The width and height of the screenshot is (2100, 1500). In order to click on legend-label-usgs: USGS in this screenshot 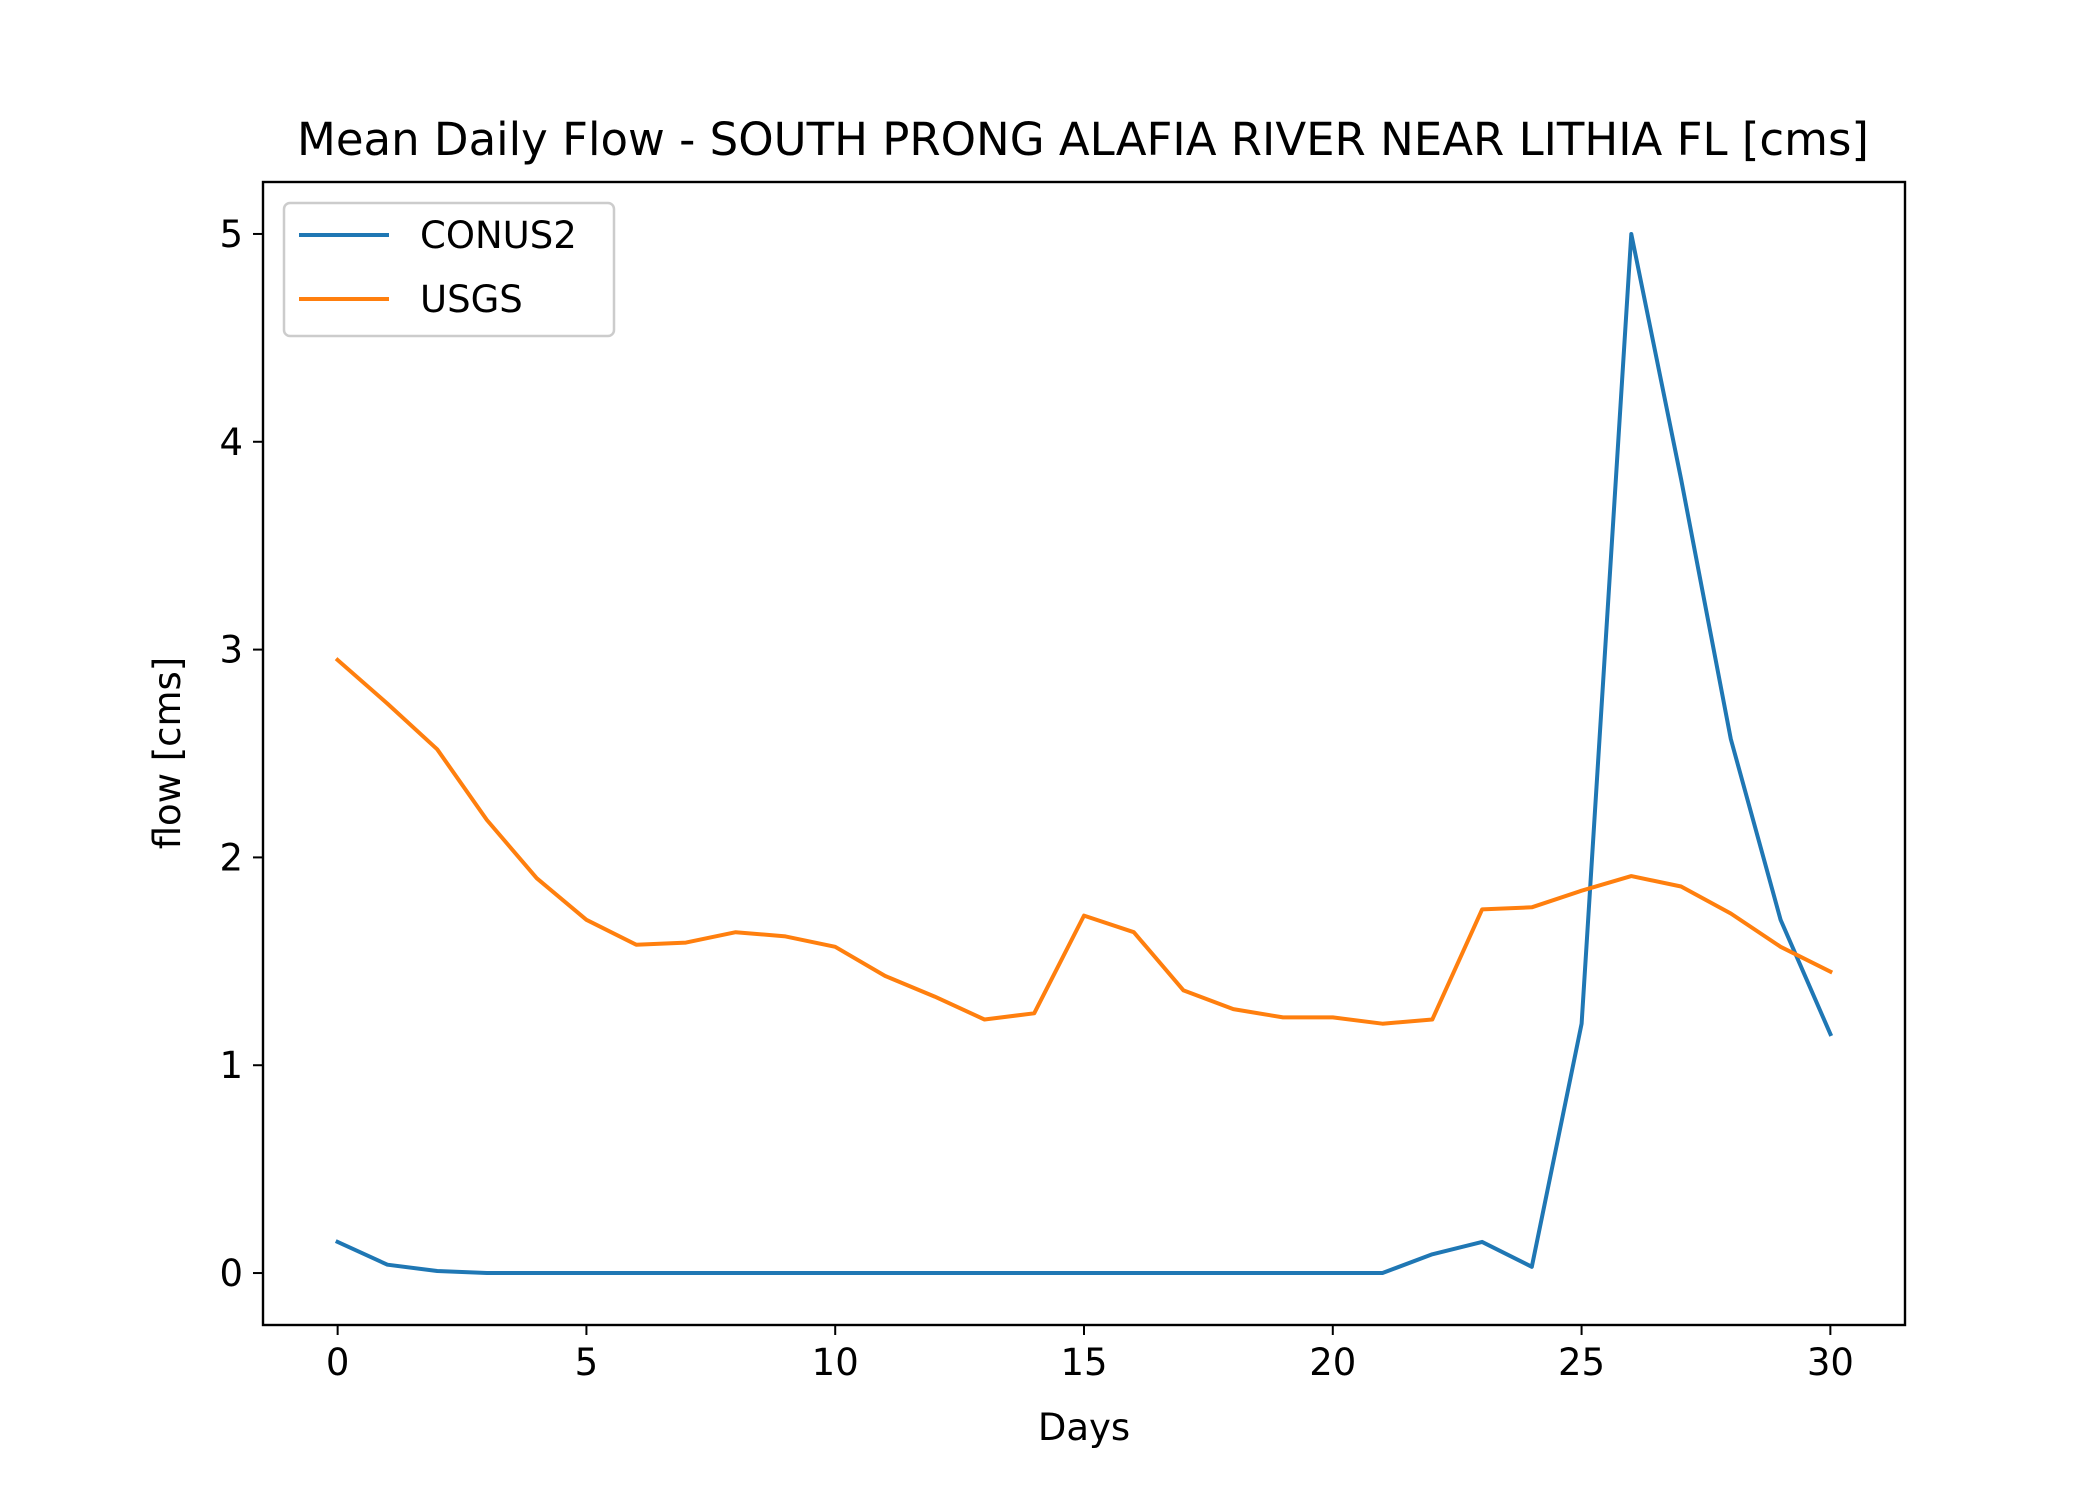, I will do `click(471, 299)`.